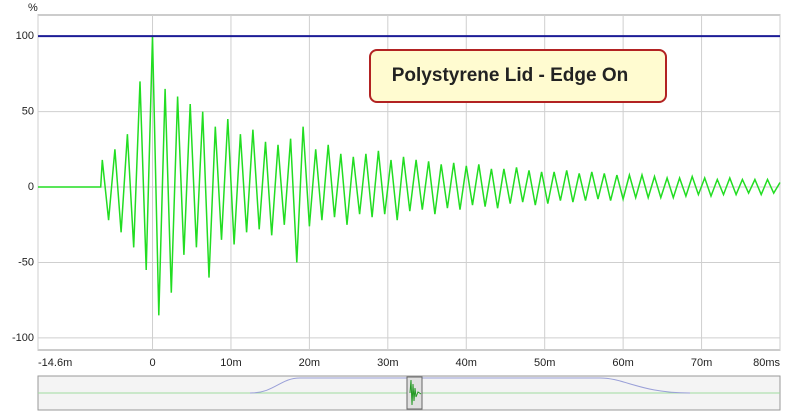 The image size is (800, 420). I want to click on x-tick-label: 0, so click(152, 363).